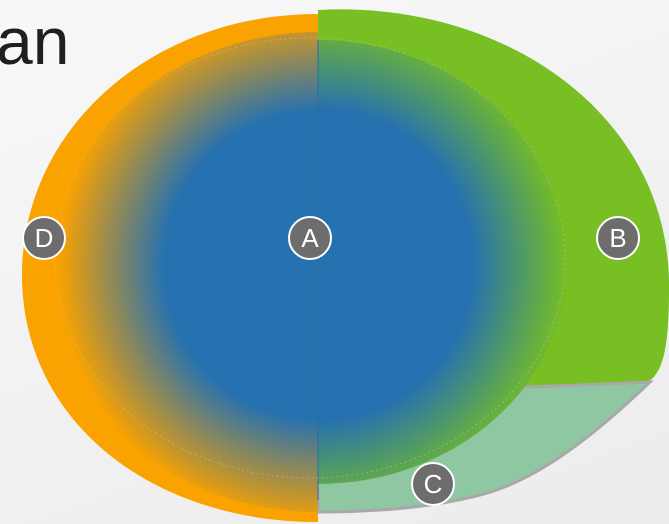 This screenshot has width=669, height=524. I want to click on marker-b: B, so click(618, 238).